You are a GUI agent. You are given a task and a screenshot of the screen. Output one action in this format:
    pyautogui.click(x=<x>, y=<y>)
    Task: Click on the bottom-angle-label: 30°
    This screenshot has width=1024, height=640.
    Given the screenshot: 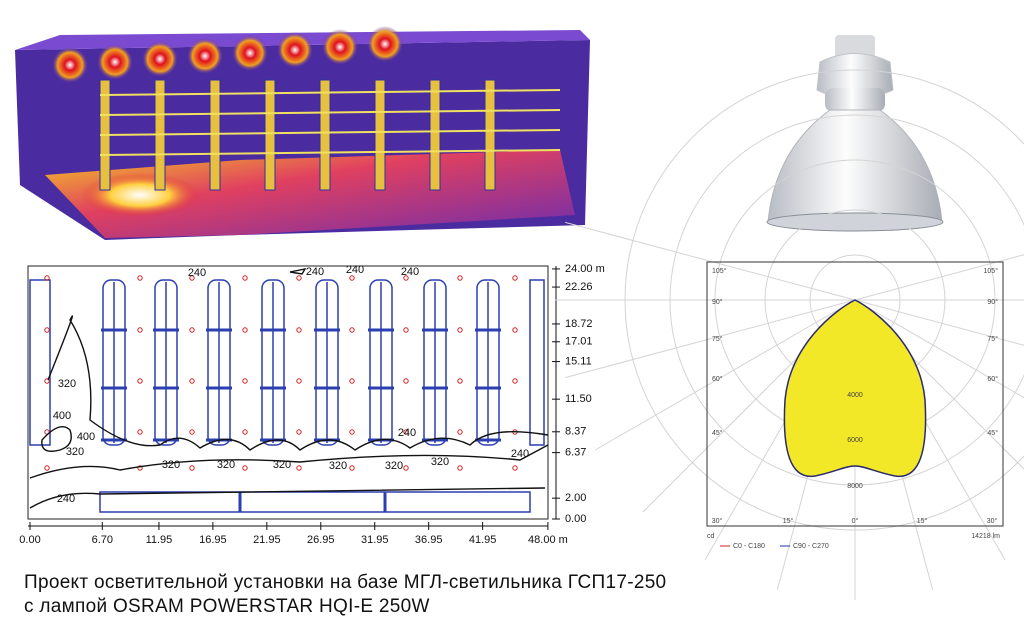 What is the action you would take?
    pyautogui.click(x=992, y=521)
    